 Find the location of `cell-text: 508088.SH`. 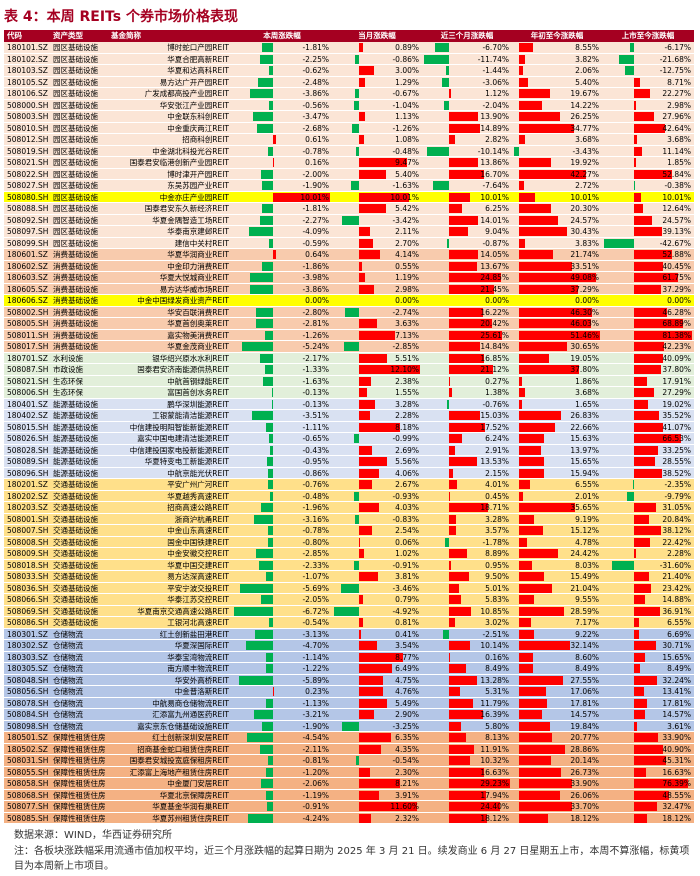

cell-text: 508088.SH is located at coordinates (28, 208).